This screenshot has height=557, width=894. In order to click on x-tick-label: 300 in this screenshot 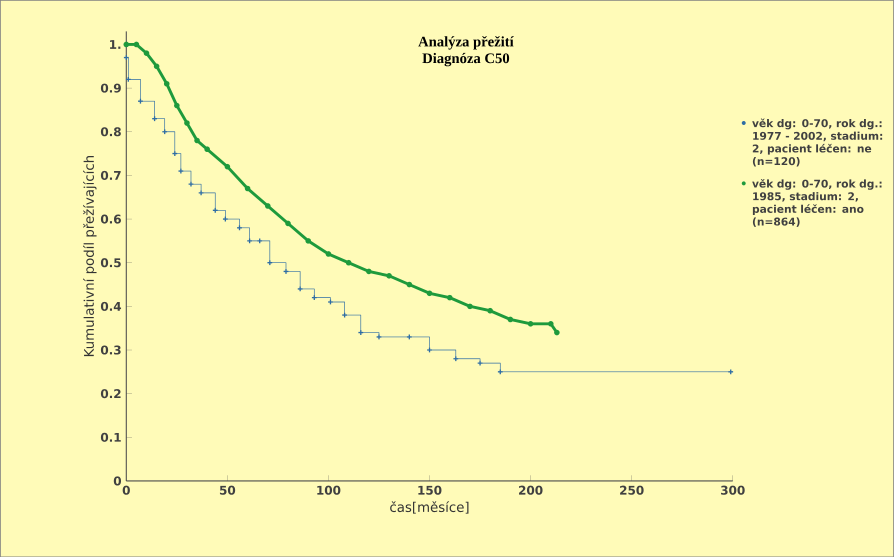, I will do `click(733, 490)`.